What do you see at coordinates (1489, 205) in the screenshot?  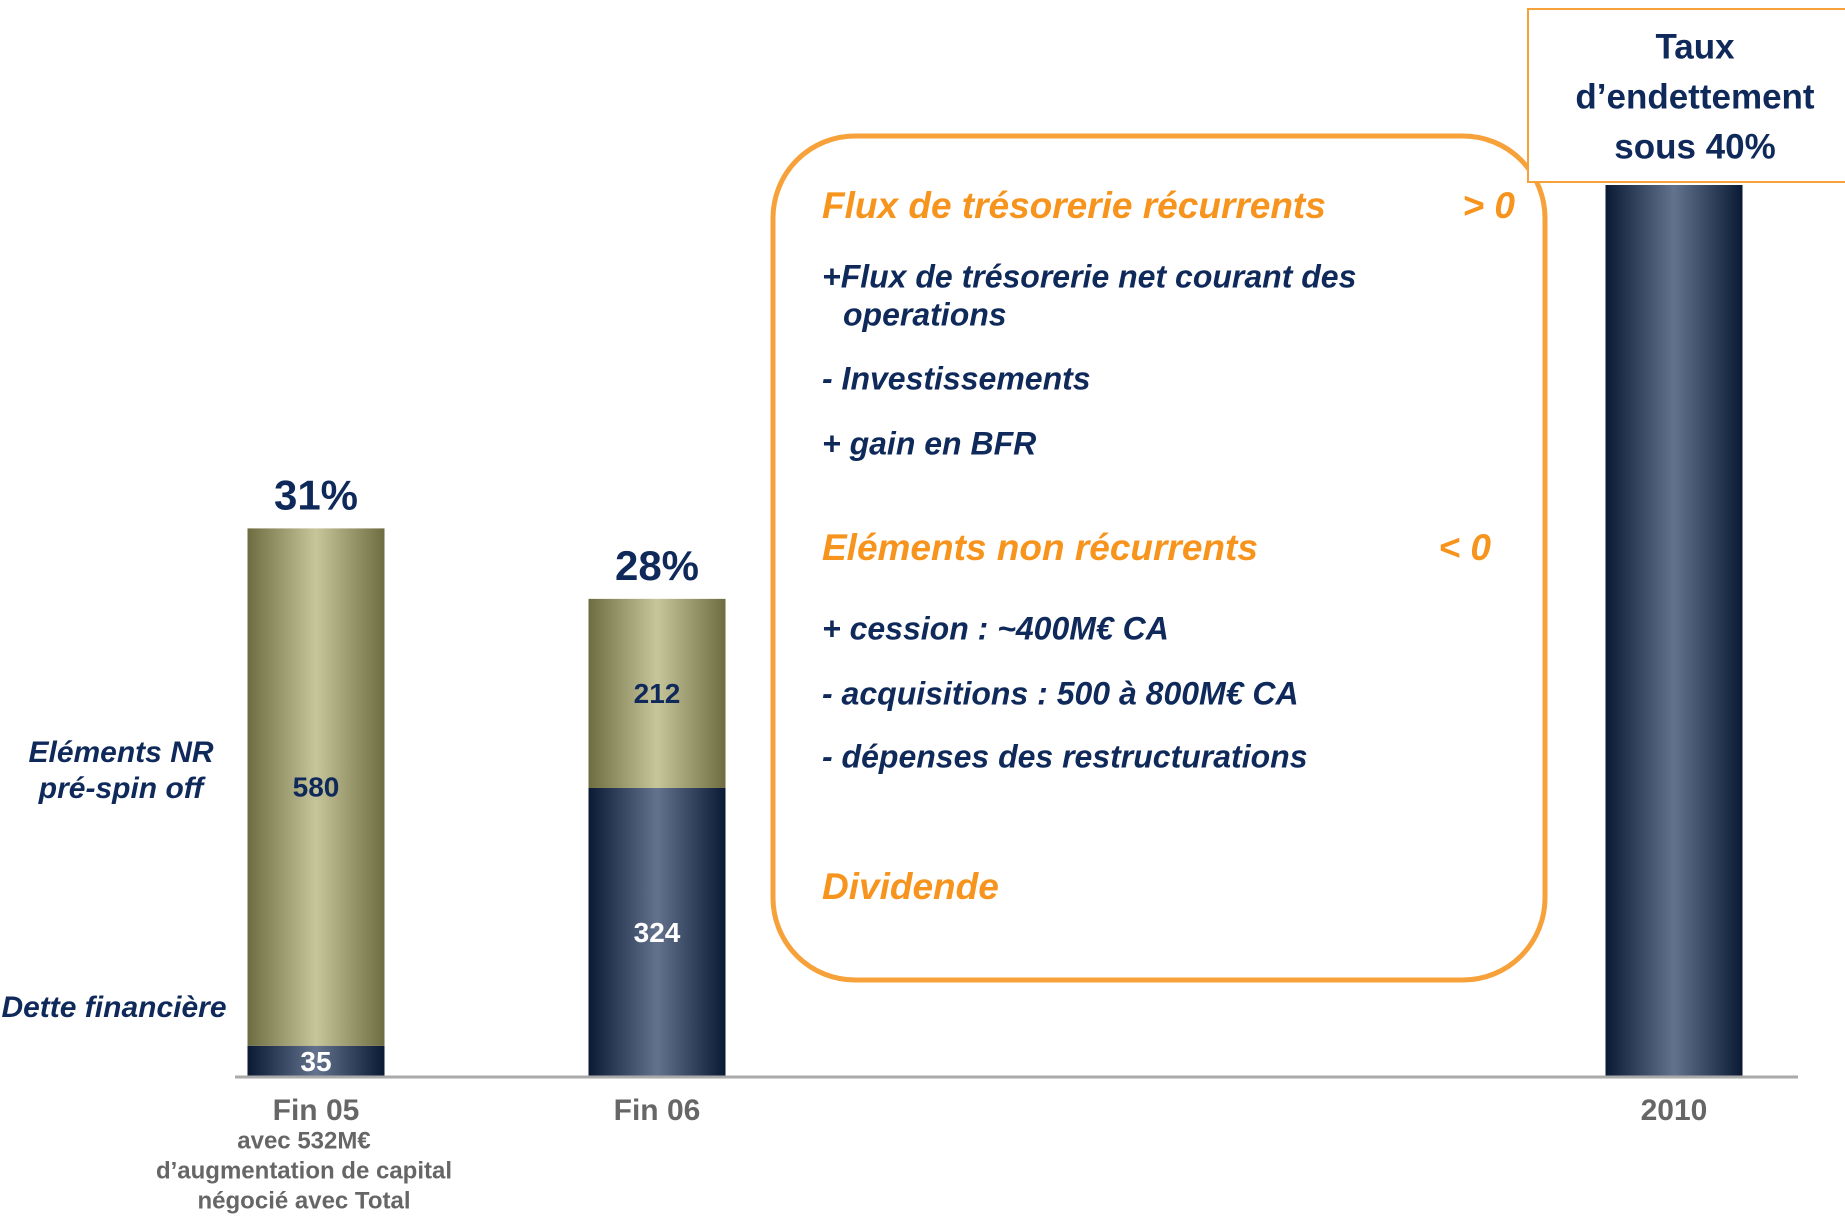 I see `box-sign: > 0` at bounding box center [1489, 205].